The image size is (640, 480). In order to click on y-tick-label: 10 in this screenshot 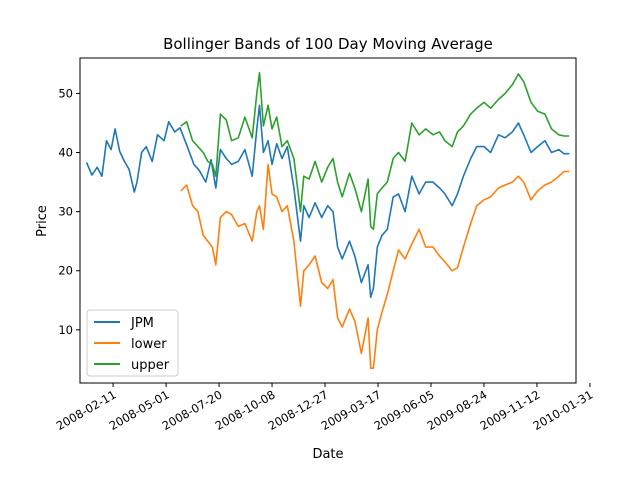, I will do `click(65, 330)`.